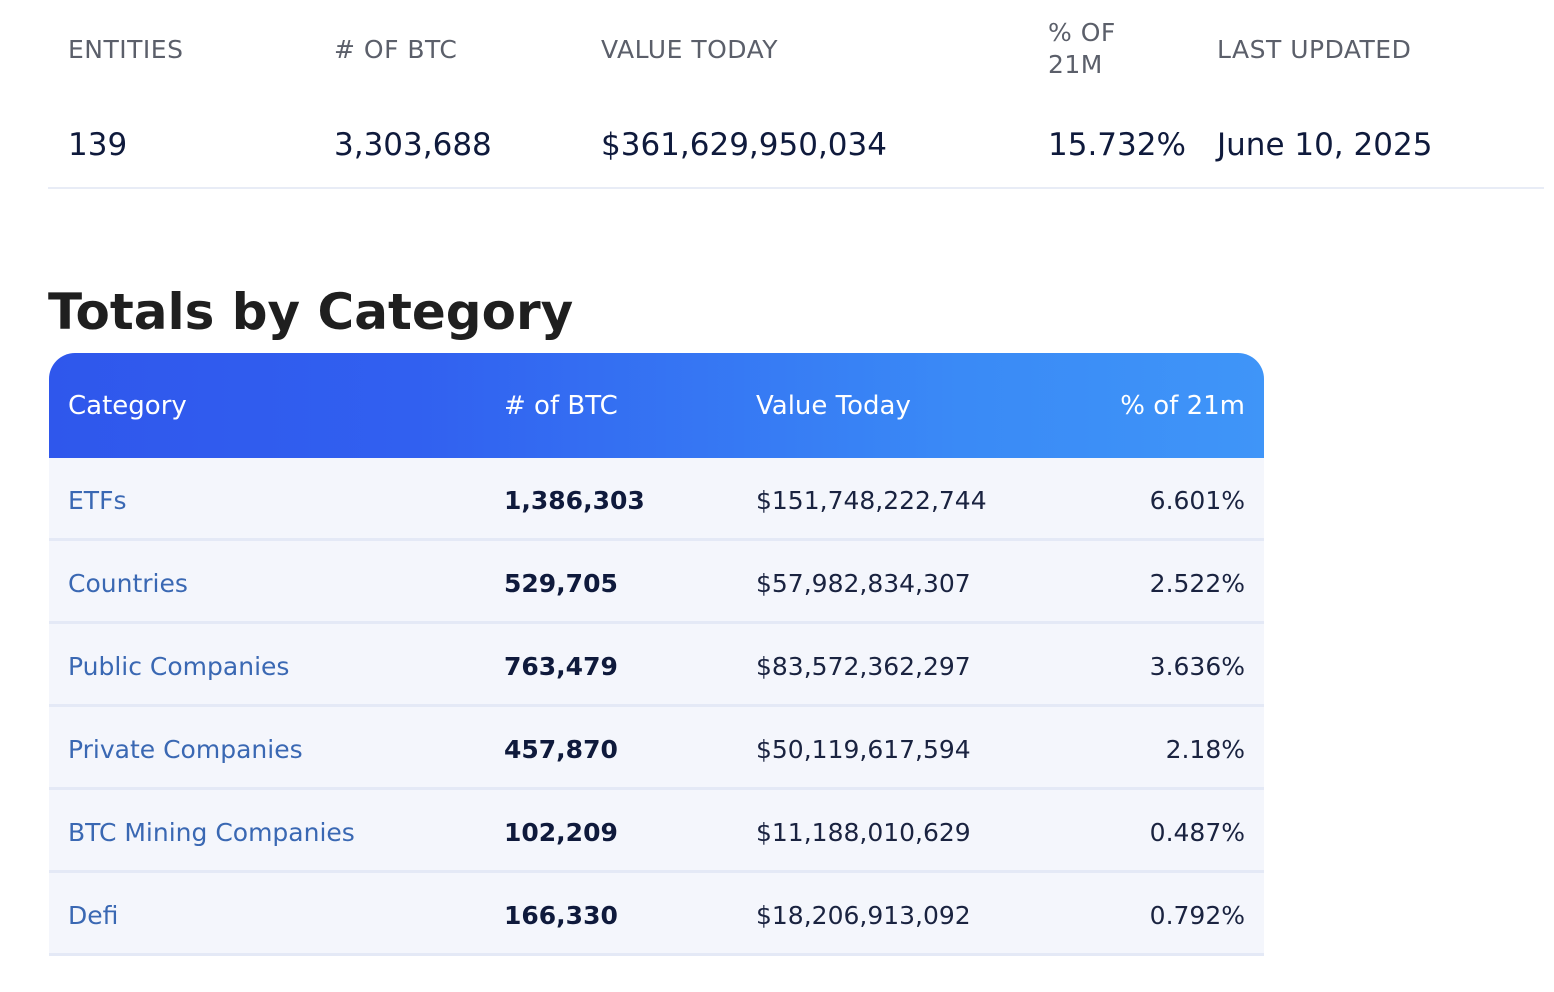 This screenshot has height=992, width=1554. What do you see at coordinates (561, 666) in the screenshot?
I see `btc-amount: 763,479` at bounding box center [561, 666].